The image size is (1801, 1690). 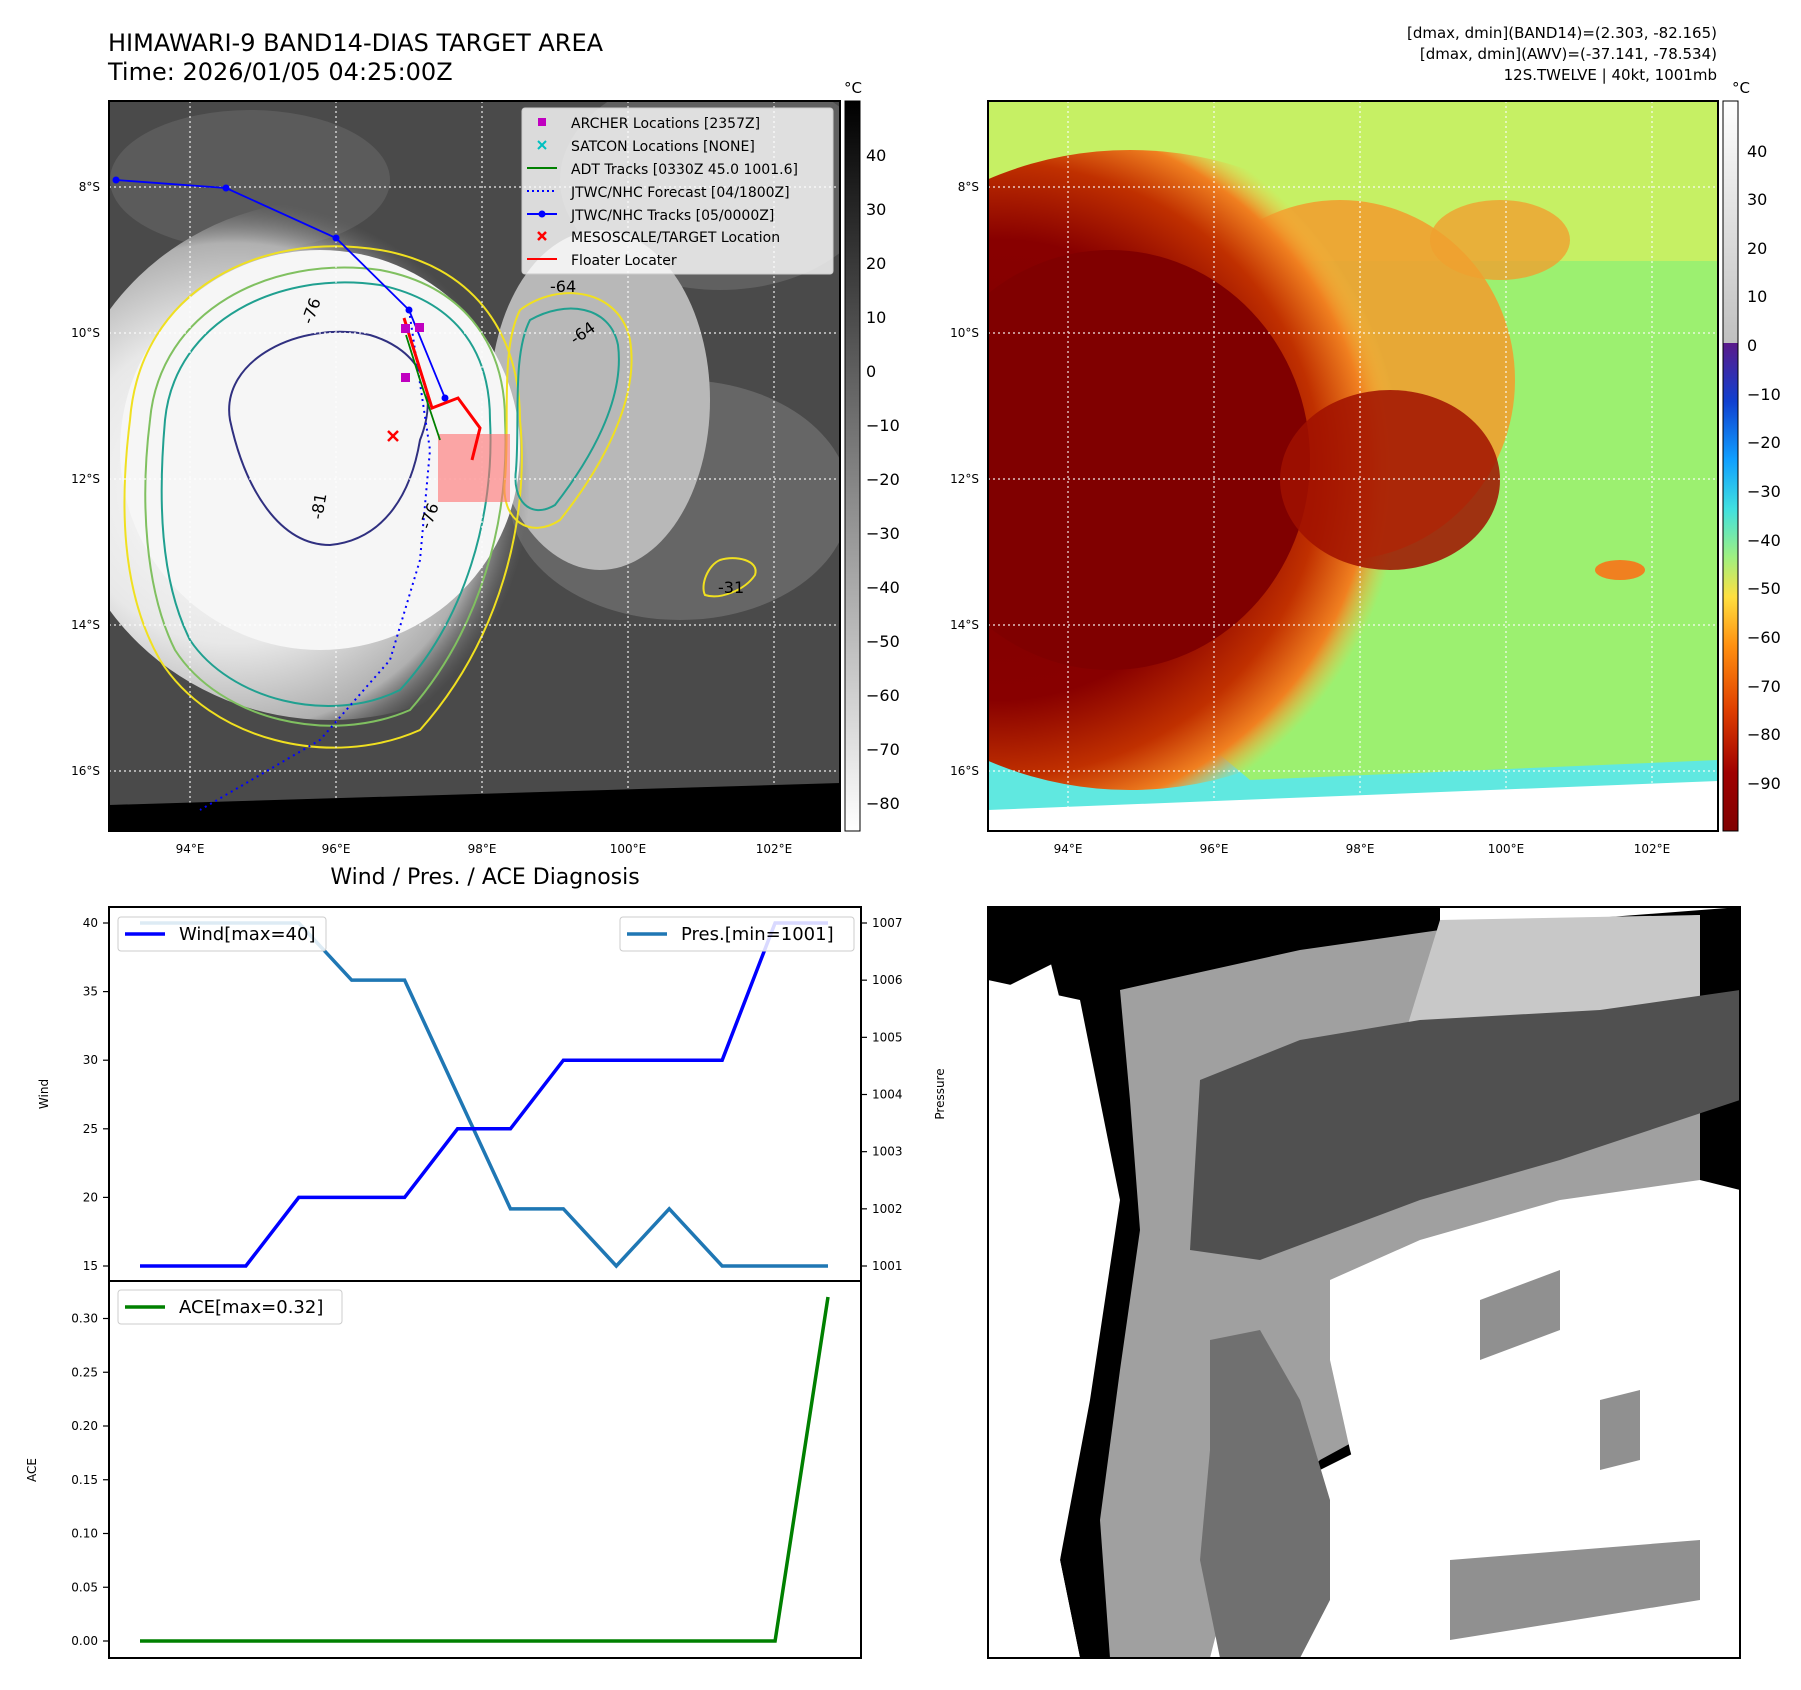 I want to click on awv-cbar-tick: 0, so click(x=1752, y=345).